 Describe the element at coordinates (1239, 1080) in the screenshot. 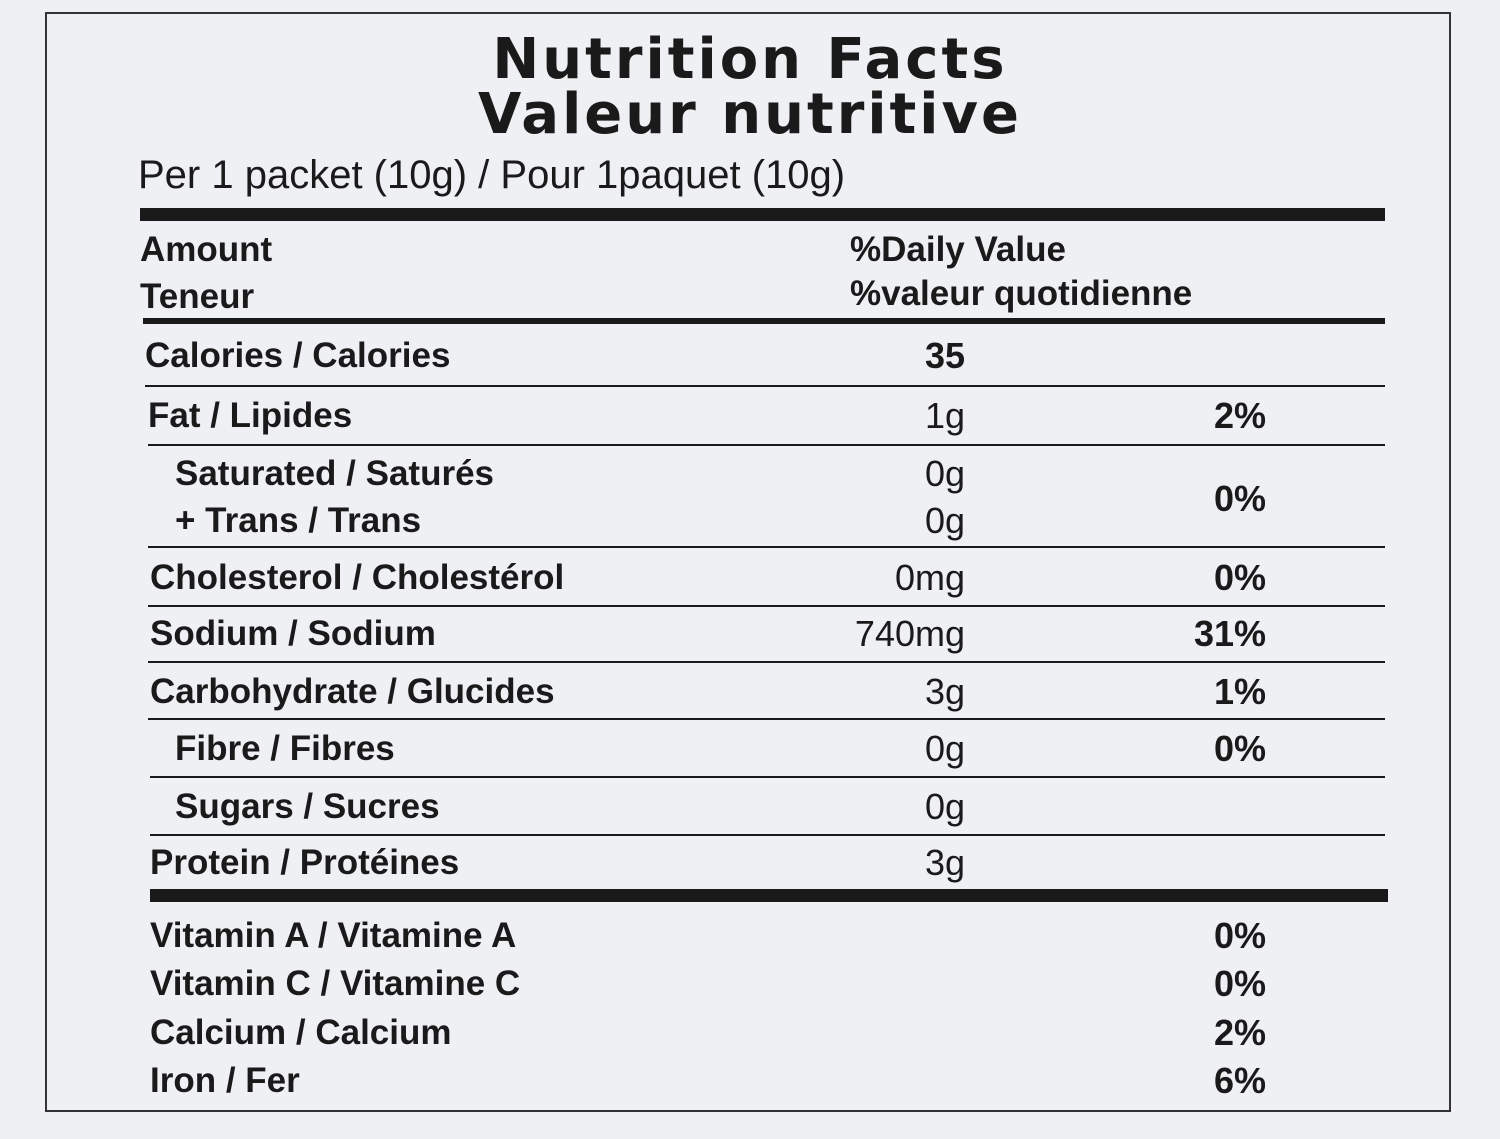

I see `daily-value: 6%` at that location.